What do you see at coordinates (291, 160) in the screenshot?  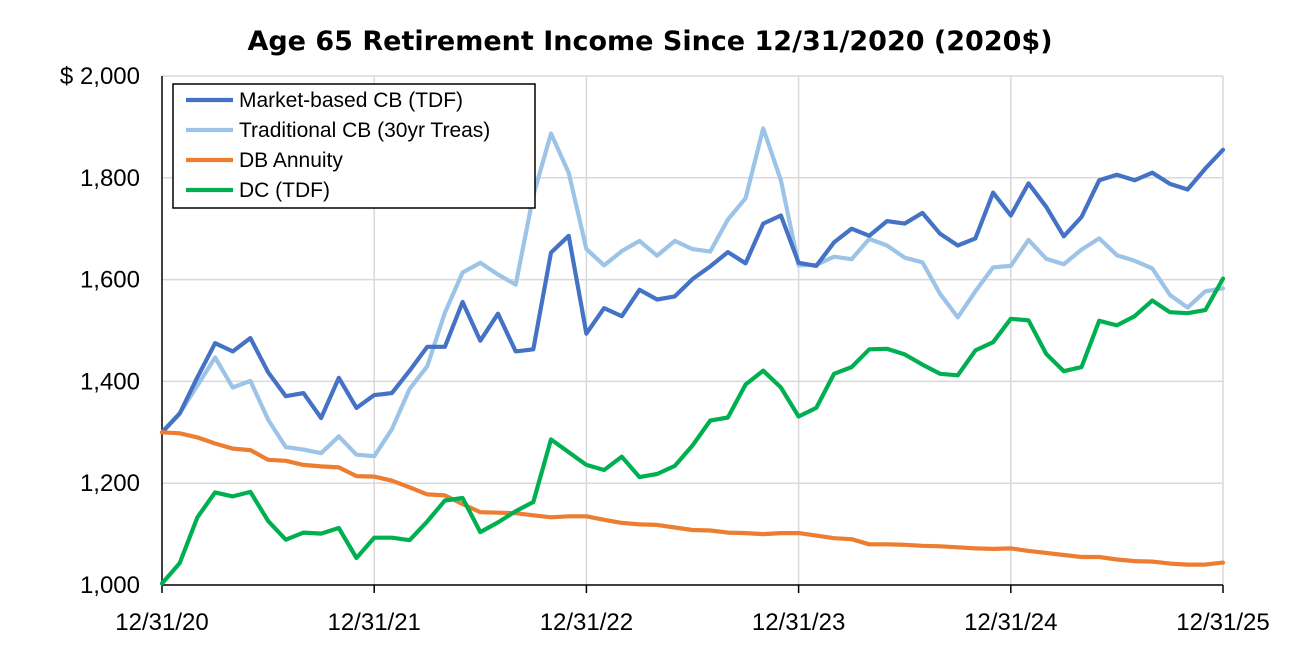 I see `legend-entry: DB Annuity` at bounding box center [291, 160].